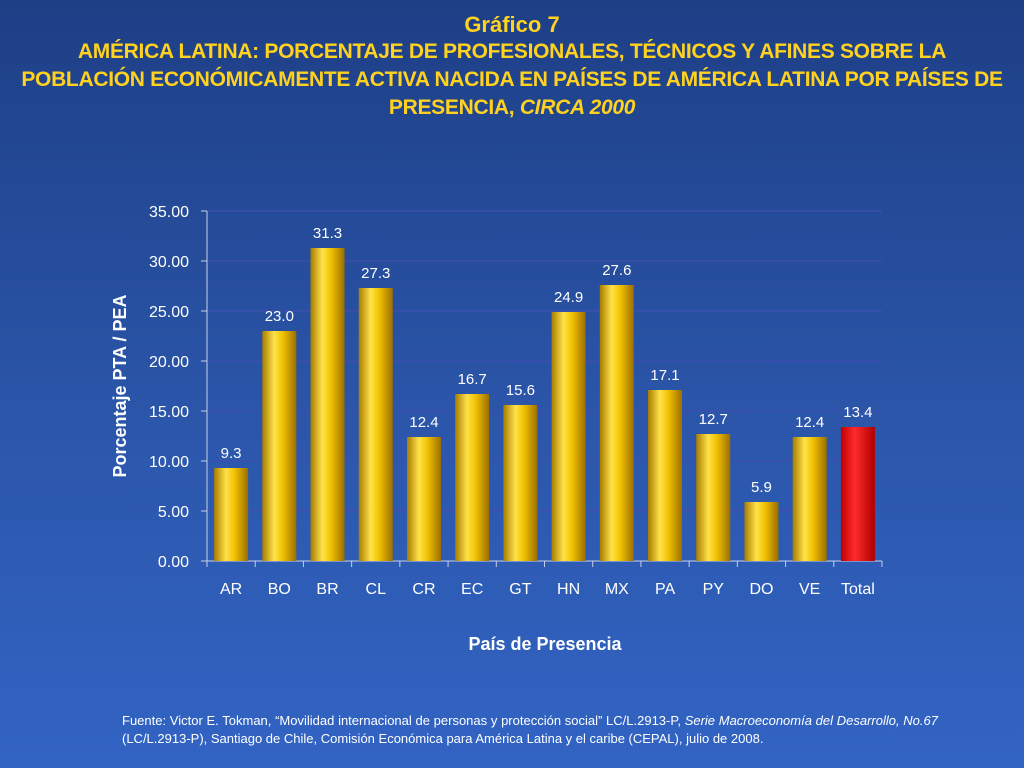 The height and width of the screenshot is (768, 1024). What do you see at coordinates (173, 512) in the screenshot?
I see `y-tick-label: 5.00` at bounding box center [173, 512].